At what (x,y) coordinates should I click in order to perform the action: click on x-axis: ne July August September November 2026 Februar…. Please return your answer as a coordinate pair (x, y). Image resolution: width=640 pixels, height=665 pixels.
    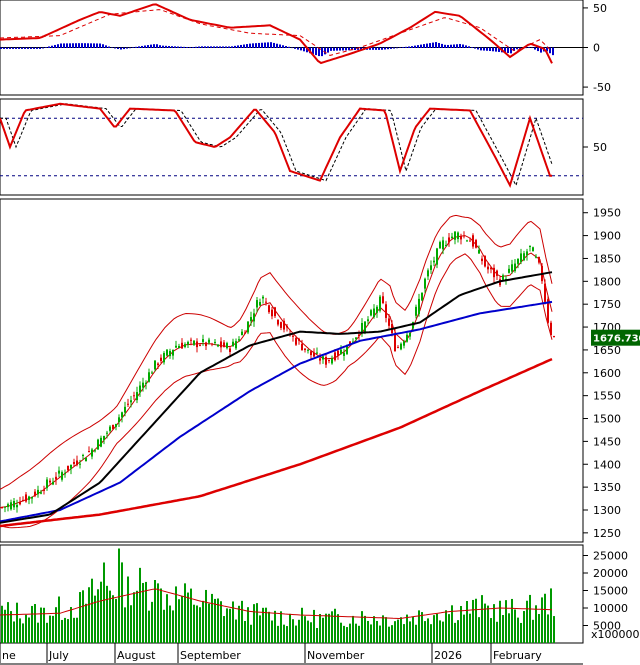
    Looking at the image, I should click on (291, 654).